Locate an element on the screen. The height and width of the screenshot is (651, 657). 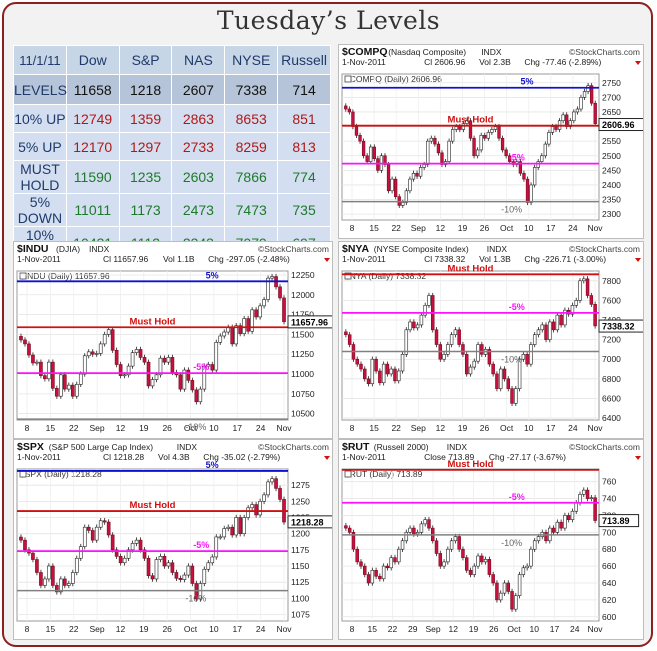
chart-date: 1-Nov-2011 is located at coordinates (39, 457).